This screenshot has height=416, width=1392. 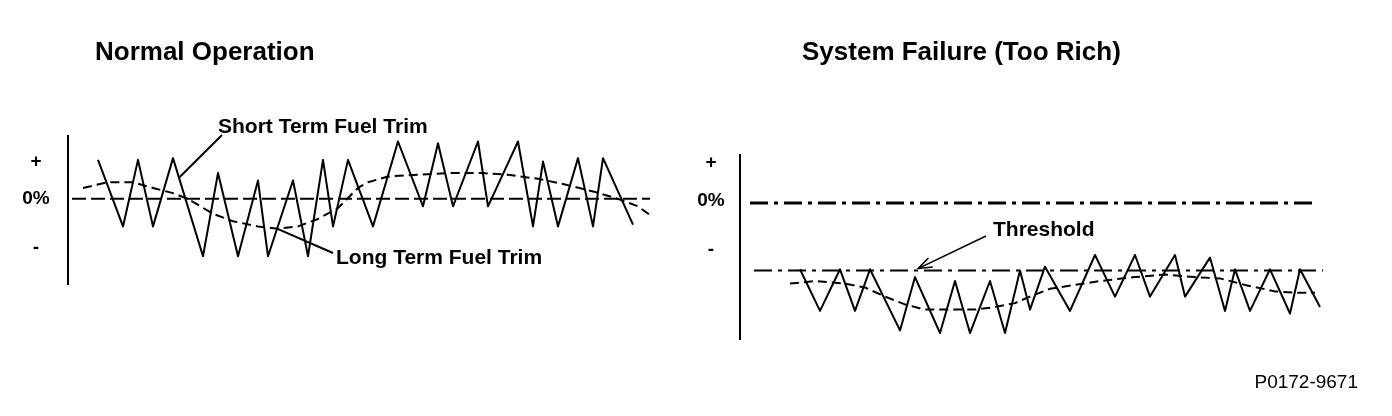 What do you see at coordinates (323, 125) in the screenshot?
I see `series-label: Short Term Fuel Trim` at bounding box center [323, 125].